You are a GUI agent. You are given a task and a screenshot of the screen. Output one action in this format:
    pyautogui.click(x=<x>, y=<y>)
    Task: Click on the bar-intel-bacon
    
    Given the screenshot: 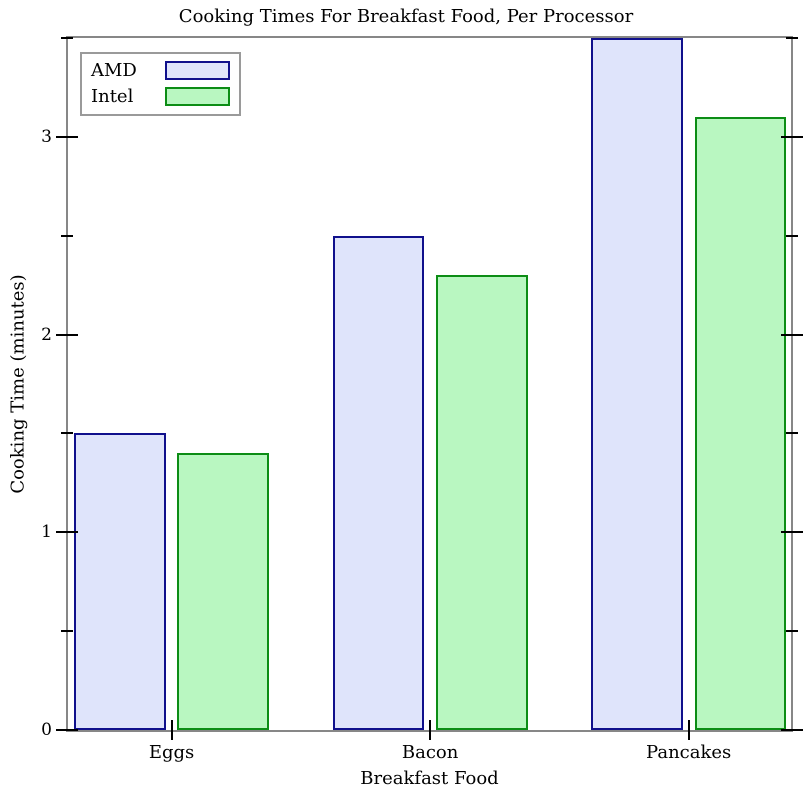 What is the action you would take?
    pyautogui.click(x=482, y=502)
    